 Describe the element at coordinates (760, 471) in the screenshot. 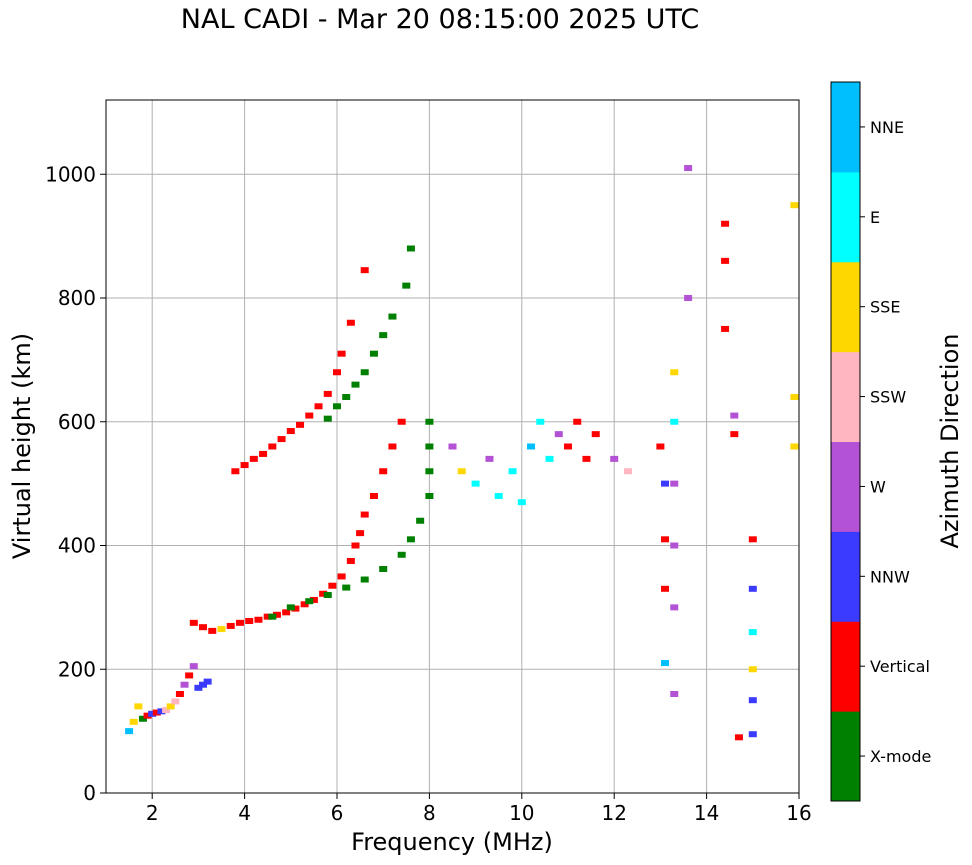

I see `series-14-15-mhz-columns` at that location.